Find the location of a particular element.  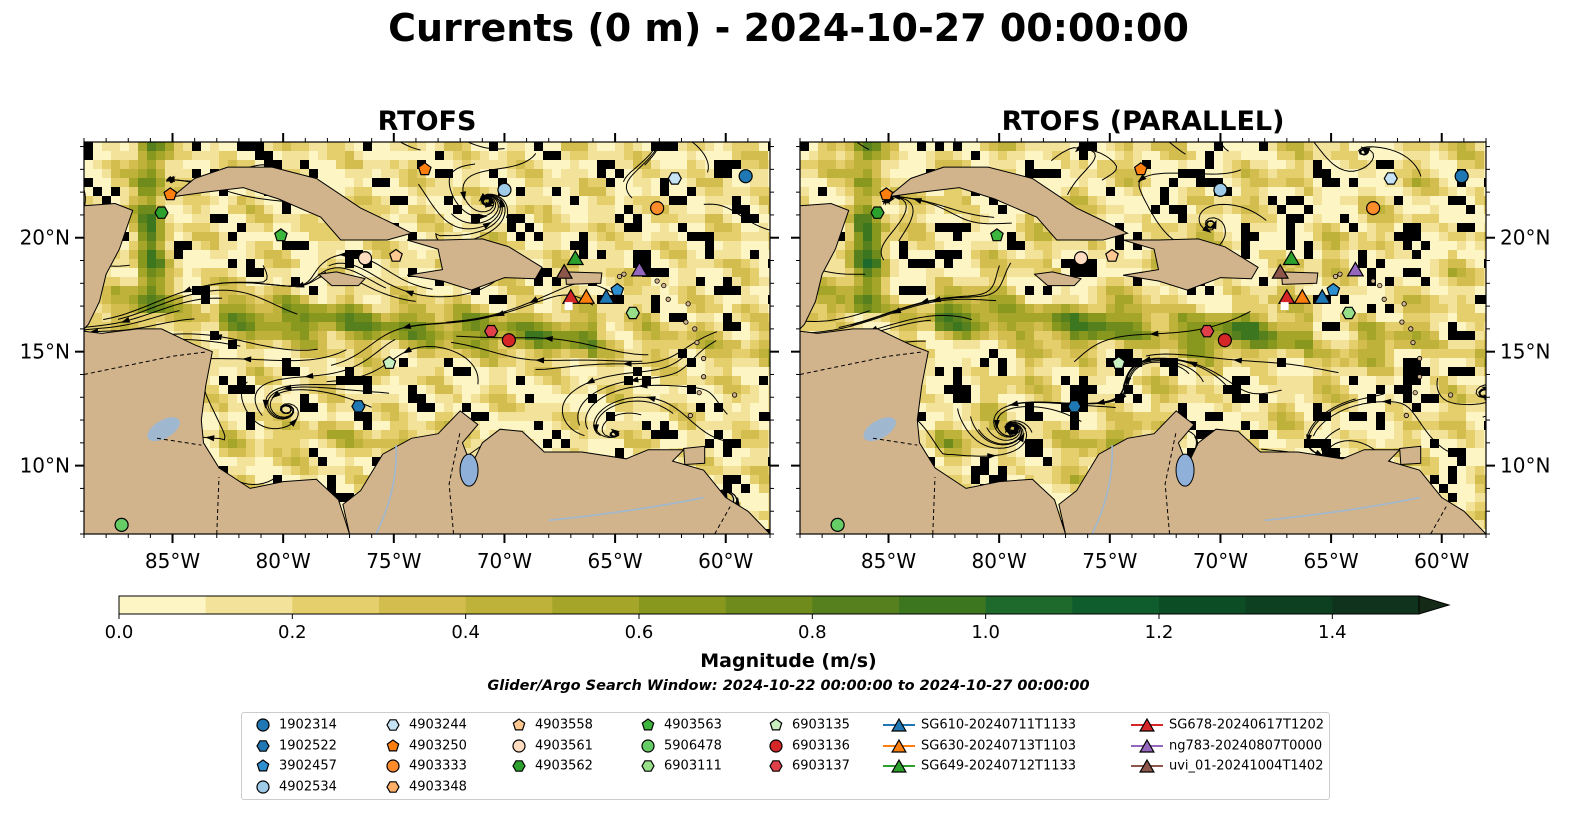

legend-label: SG678-20240617T1202 is located at coordinates (1247, 725).